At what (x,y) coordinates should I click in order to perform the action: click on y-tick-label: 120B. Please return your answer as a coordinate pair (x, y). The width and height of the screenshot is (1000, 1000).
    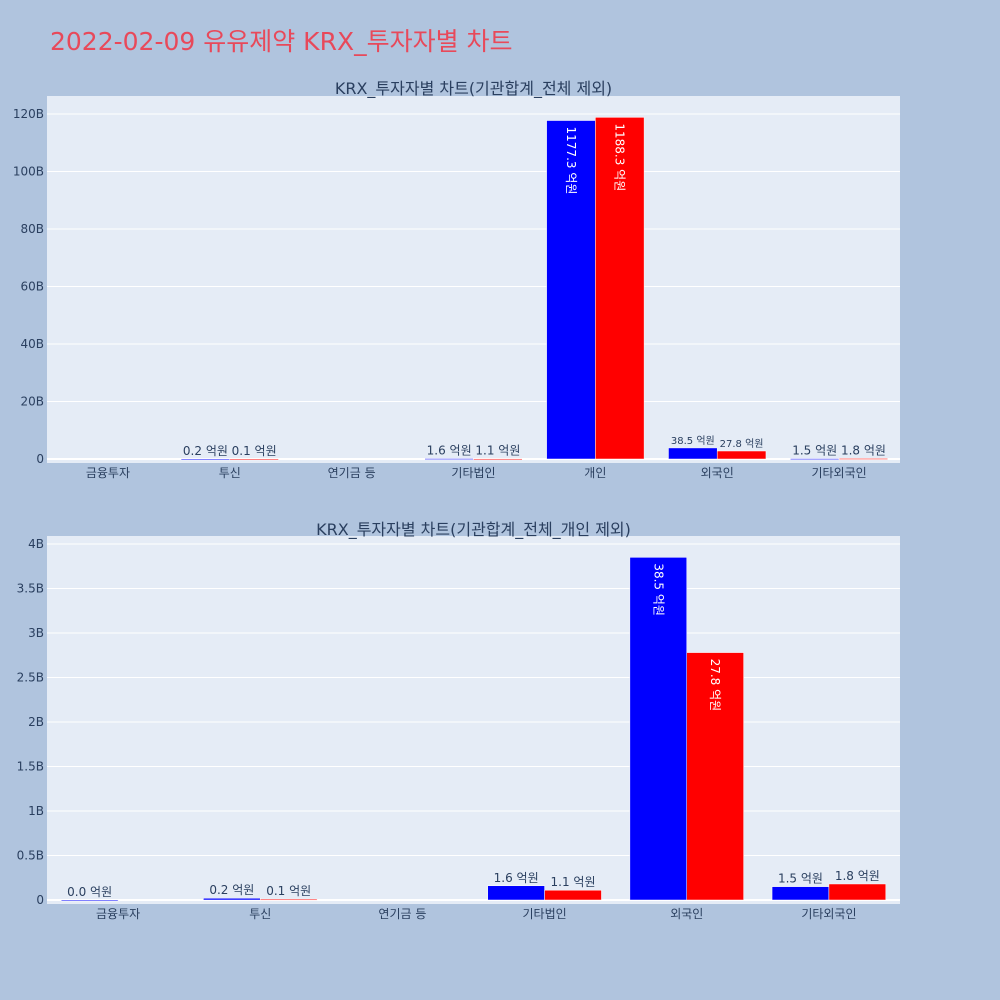
    Looking at the image, I should click on (28, 114).